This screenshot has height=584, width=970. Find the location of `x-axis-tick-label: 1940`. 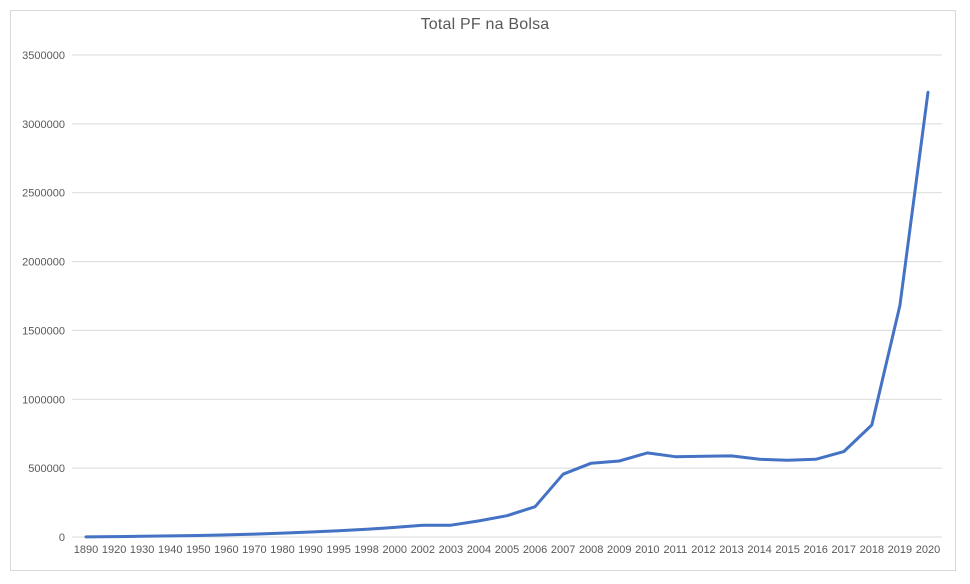

x-axis-tick-label: 1940 is located at coordinates (170, 550).